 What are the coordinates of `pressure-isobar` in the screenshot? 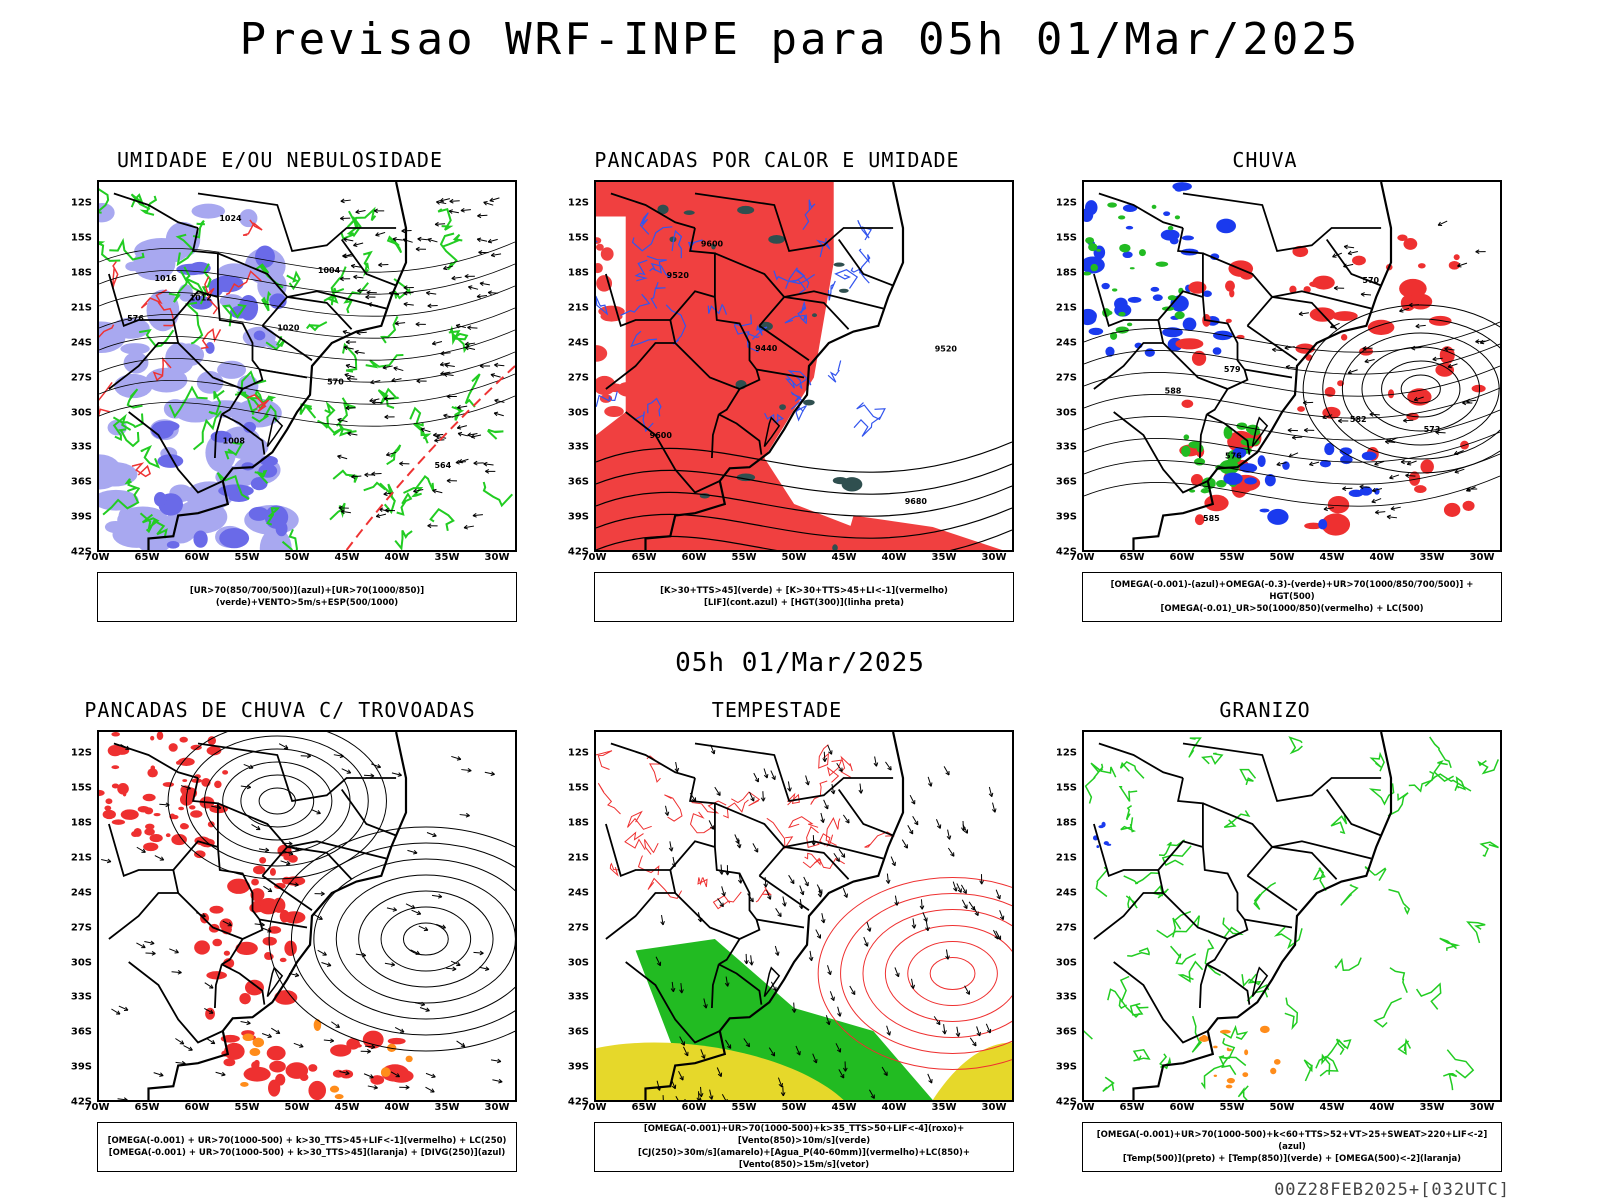 It's located at (307, 389).